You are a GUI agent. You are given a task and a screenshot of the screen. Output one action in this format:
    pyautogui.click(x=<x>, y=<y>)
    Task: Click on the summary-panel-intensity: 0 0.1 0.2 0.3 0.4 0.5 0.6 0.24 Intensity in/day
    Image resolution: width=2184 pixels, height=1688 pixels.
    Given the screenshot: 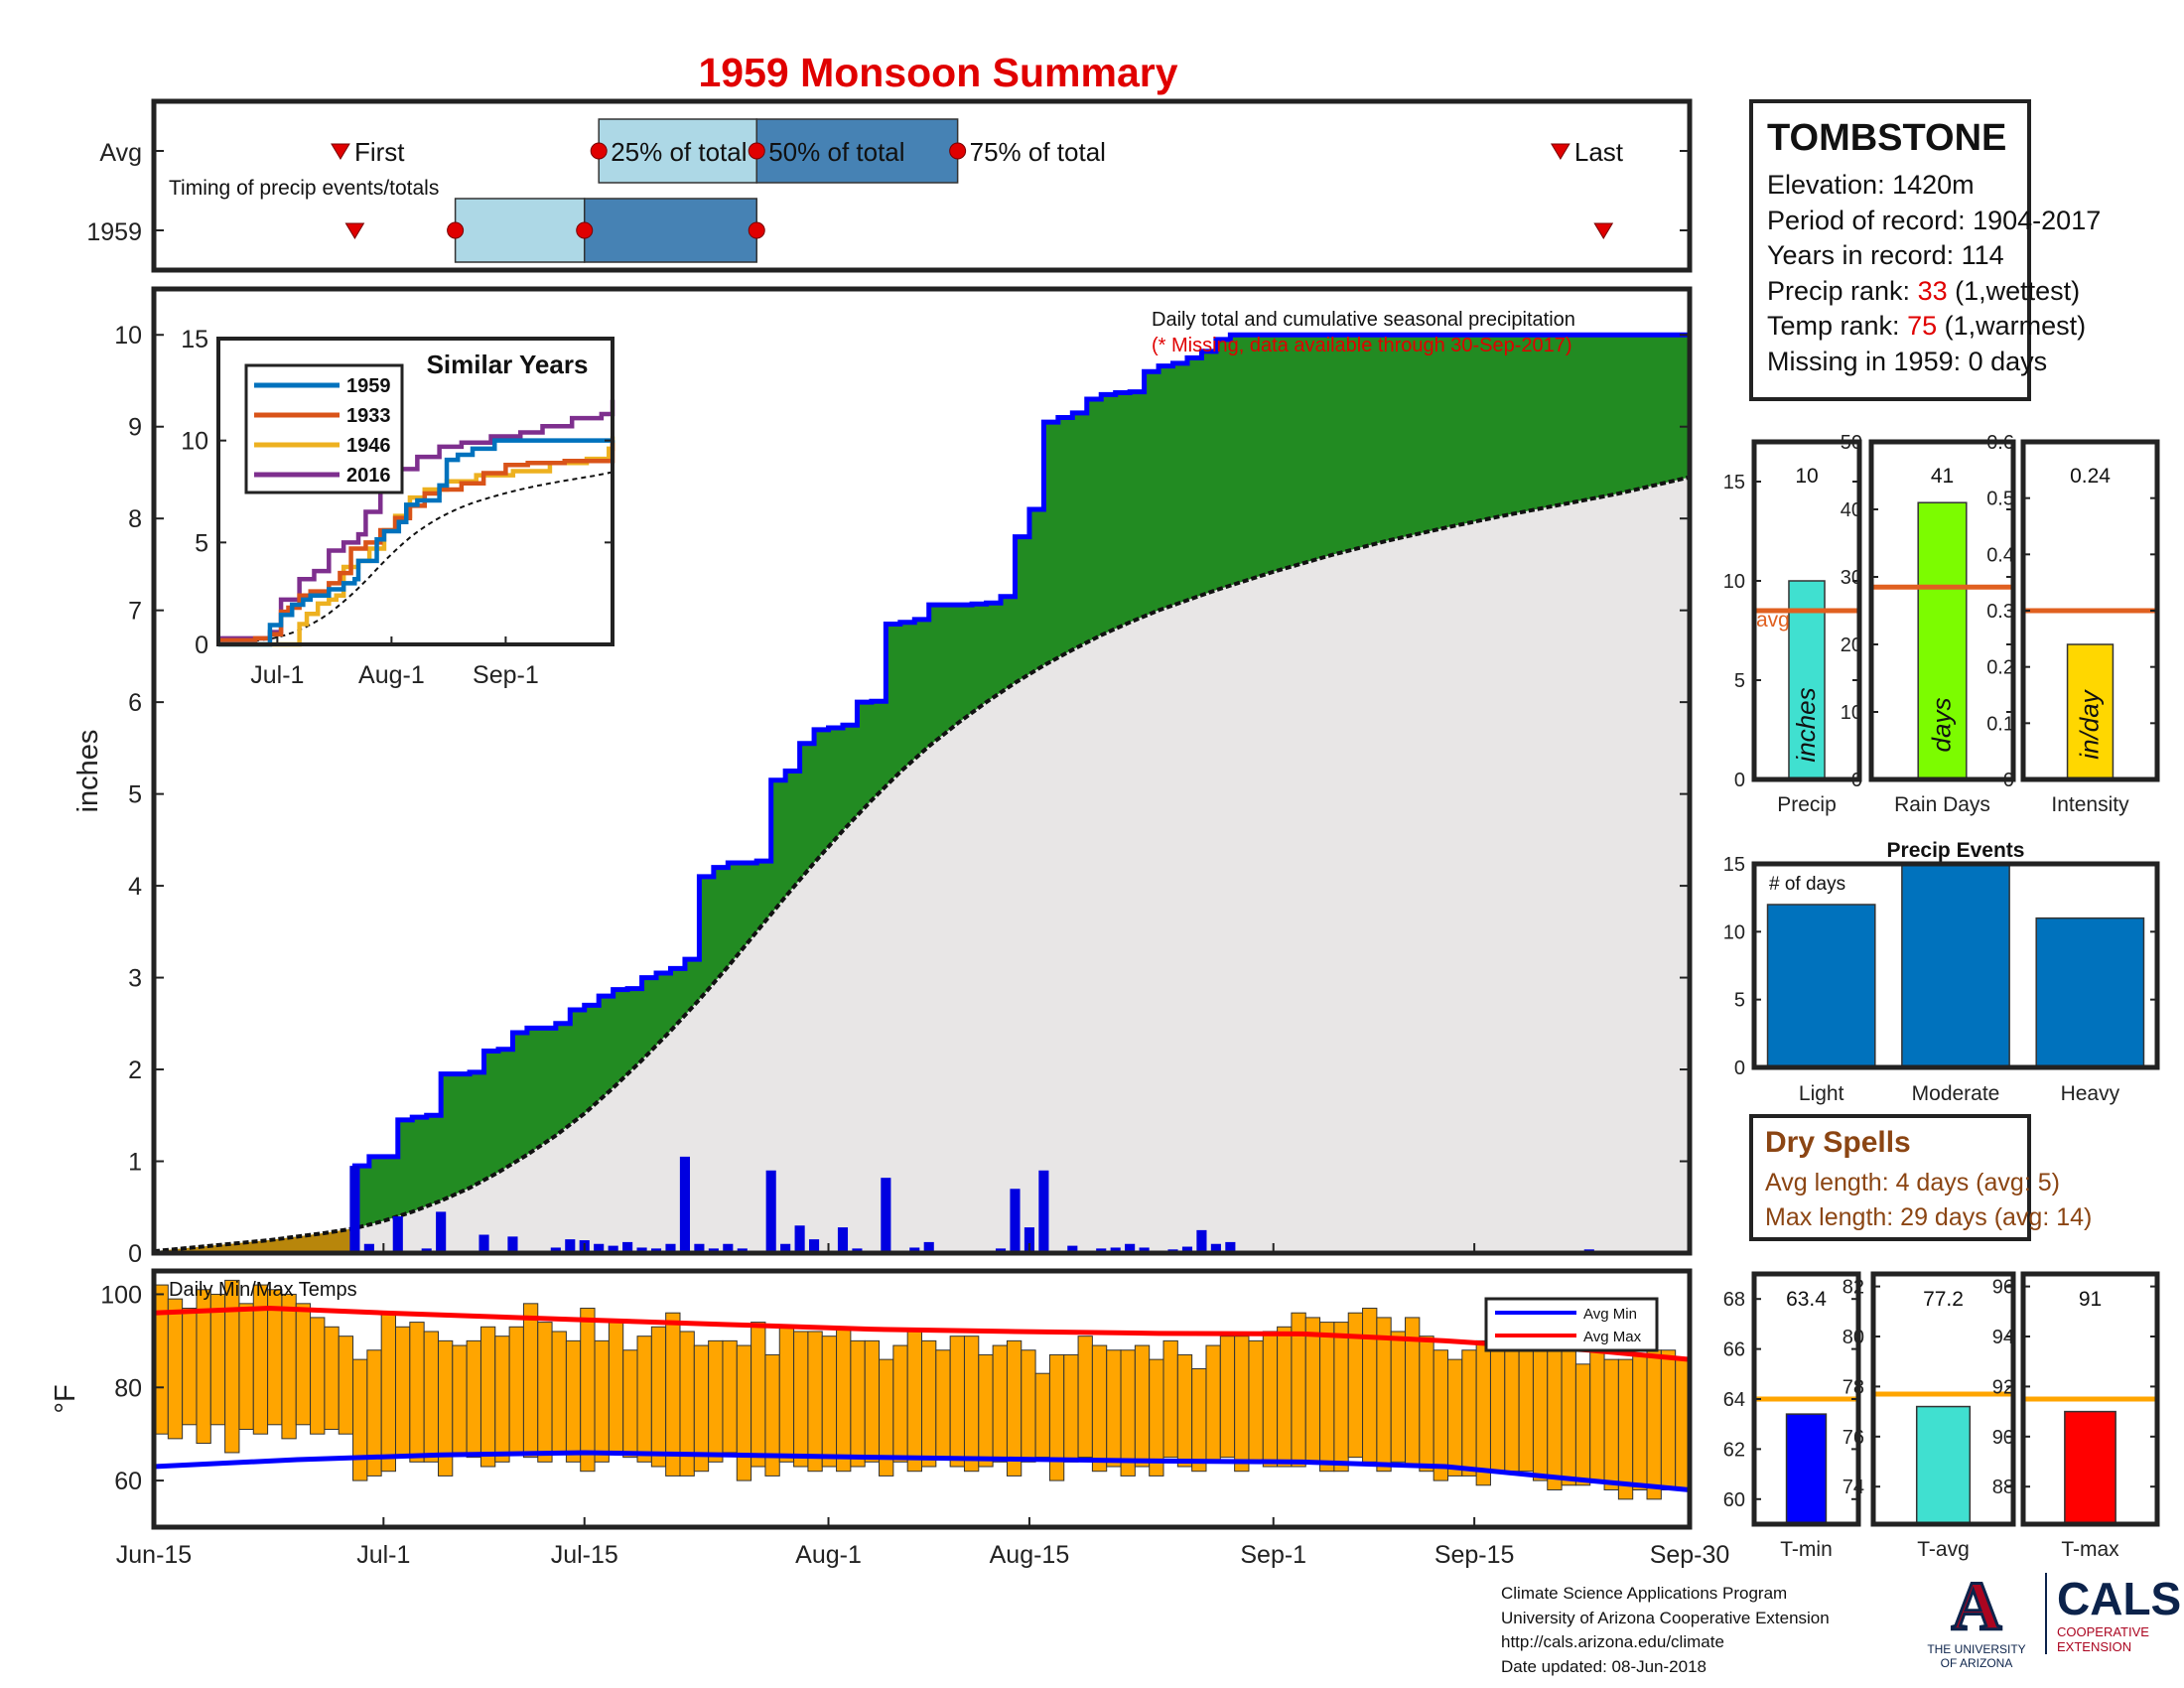 What is the action you would take?
    pyautogui.click(x=2073, y=624)
    